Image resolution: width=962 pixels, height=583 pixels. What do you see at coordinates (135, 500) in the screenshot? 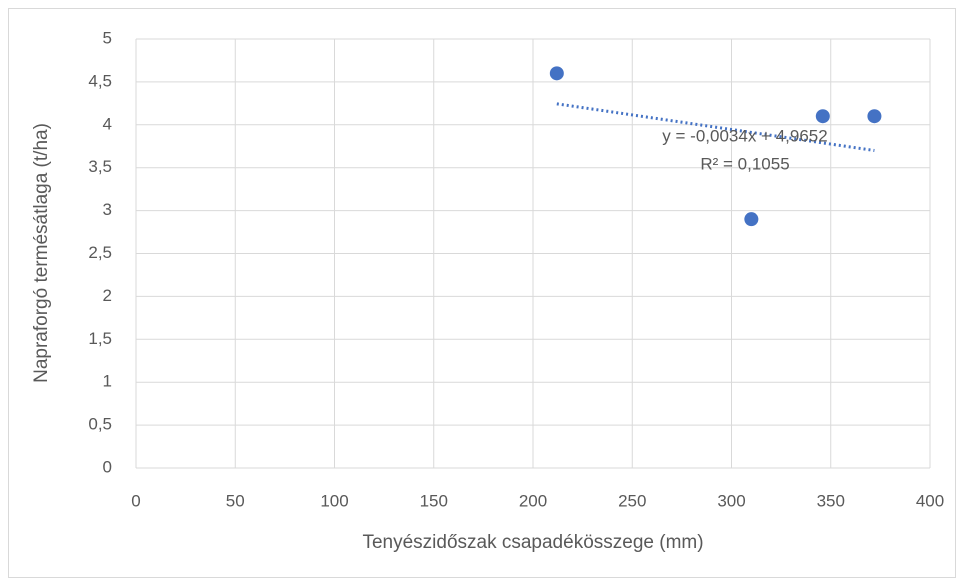
I see `x-tick-label: 0` at bounding box center [135, 500].